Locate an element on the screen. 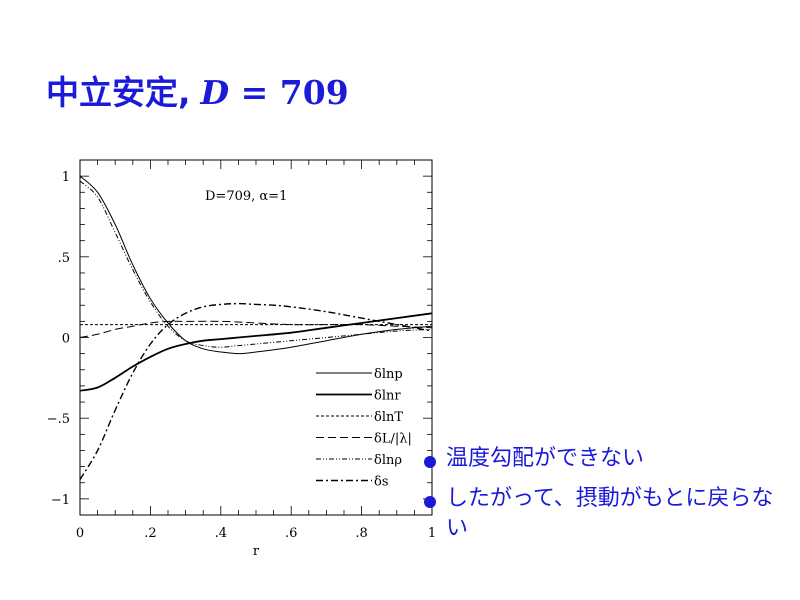  y-tick-label: 0 is located at coordinates (66, 339).